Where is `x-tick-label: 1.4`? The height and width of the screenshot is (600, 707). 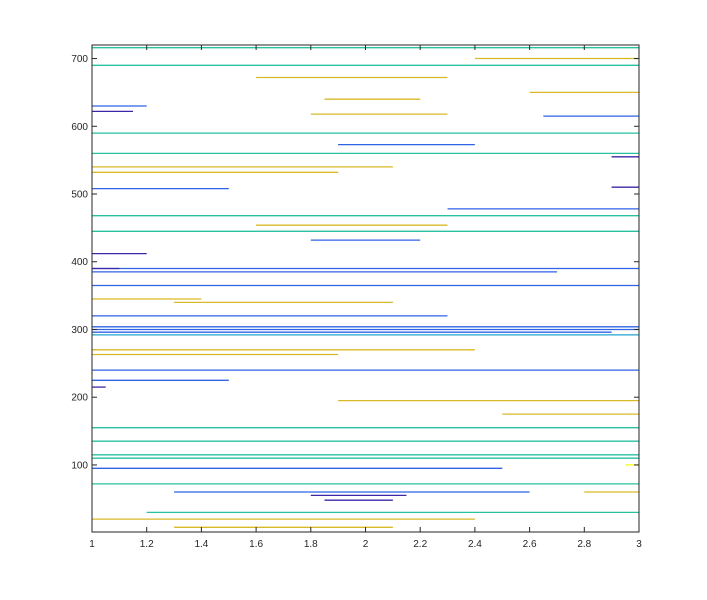
x-tick-label: 1.4 is located at coordinates (201, 544).